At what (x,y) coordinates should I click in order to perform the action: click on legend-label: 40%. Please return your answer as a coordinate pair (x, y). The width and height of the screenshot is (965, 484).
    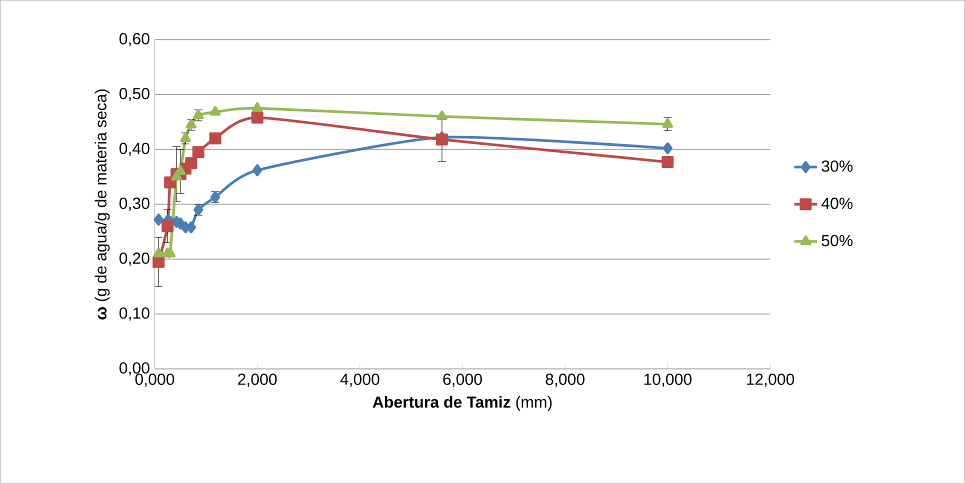
    Looking at the image, I should click on (837, 204).